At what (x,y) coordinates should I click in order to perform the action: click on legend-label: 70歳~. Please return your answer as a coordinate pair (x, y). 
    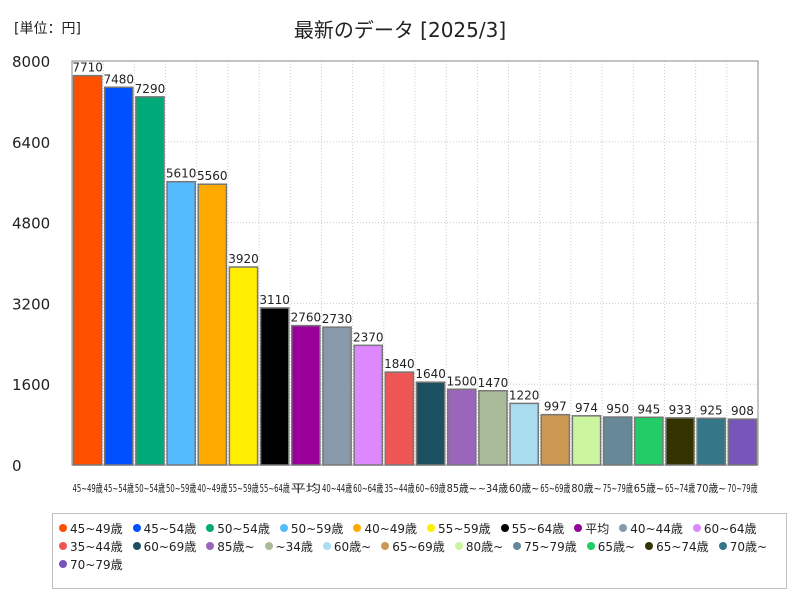
    Looking at the image, I should click on (748, 546).